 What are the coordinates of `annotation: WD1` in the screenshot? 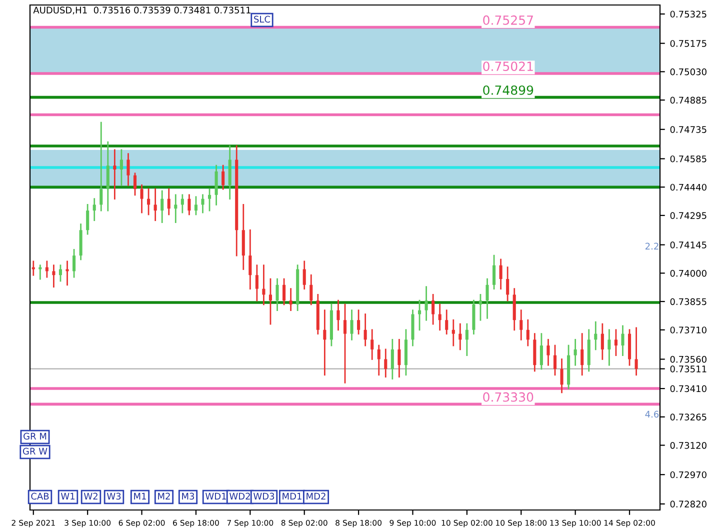 It's located at (215, 496).